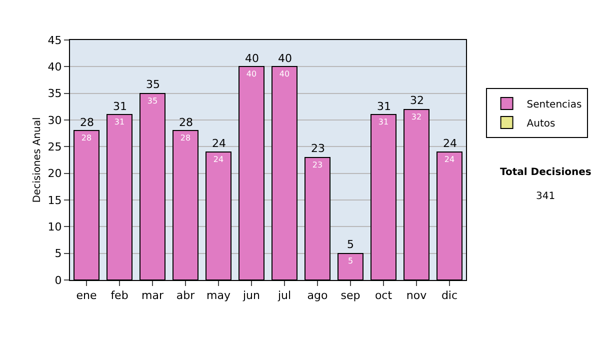  What do you see at coordinates (55, 93) in the screenshot?
I see `y-tick-label: 35` at bounding box center [55, 93].